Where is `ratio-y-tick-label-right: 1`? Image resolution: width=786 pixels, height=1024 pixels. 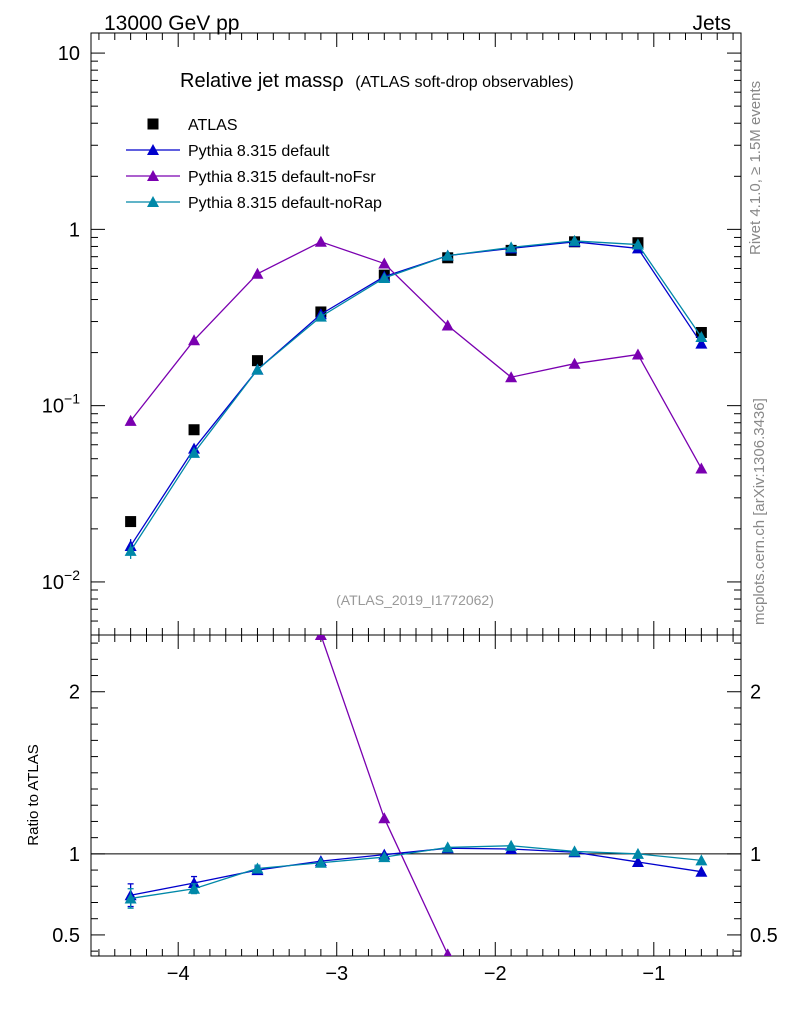
ratio-y-tick-label-right: 1 is located at coordinates (755, 855).